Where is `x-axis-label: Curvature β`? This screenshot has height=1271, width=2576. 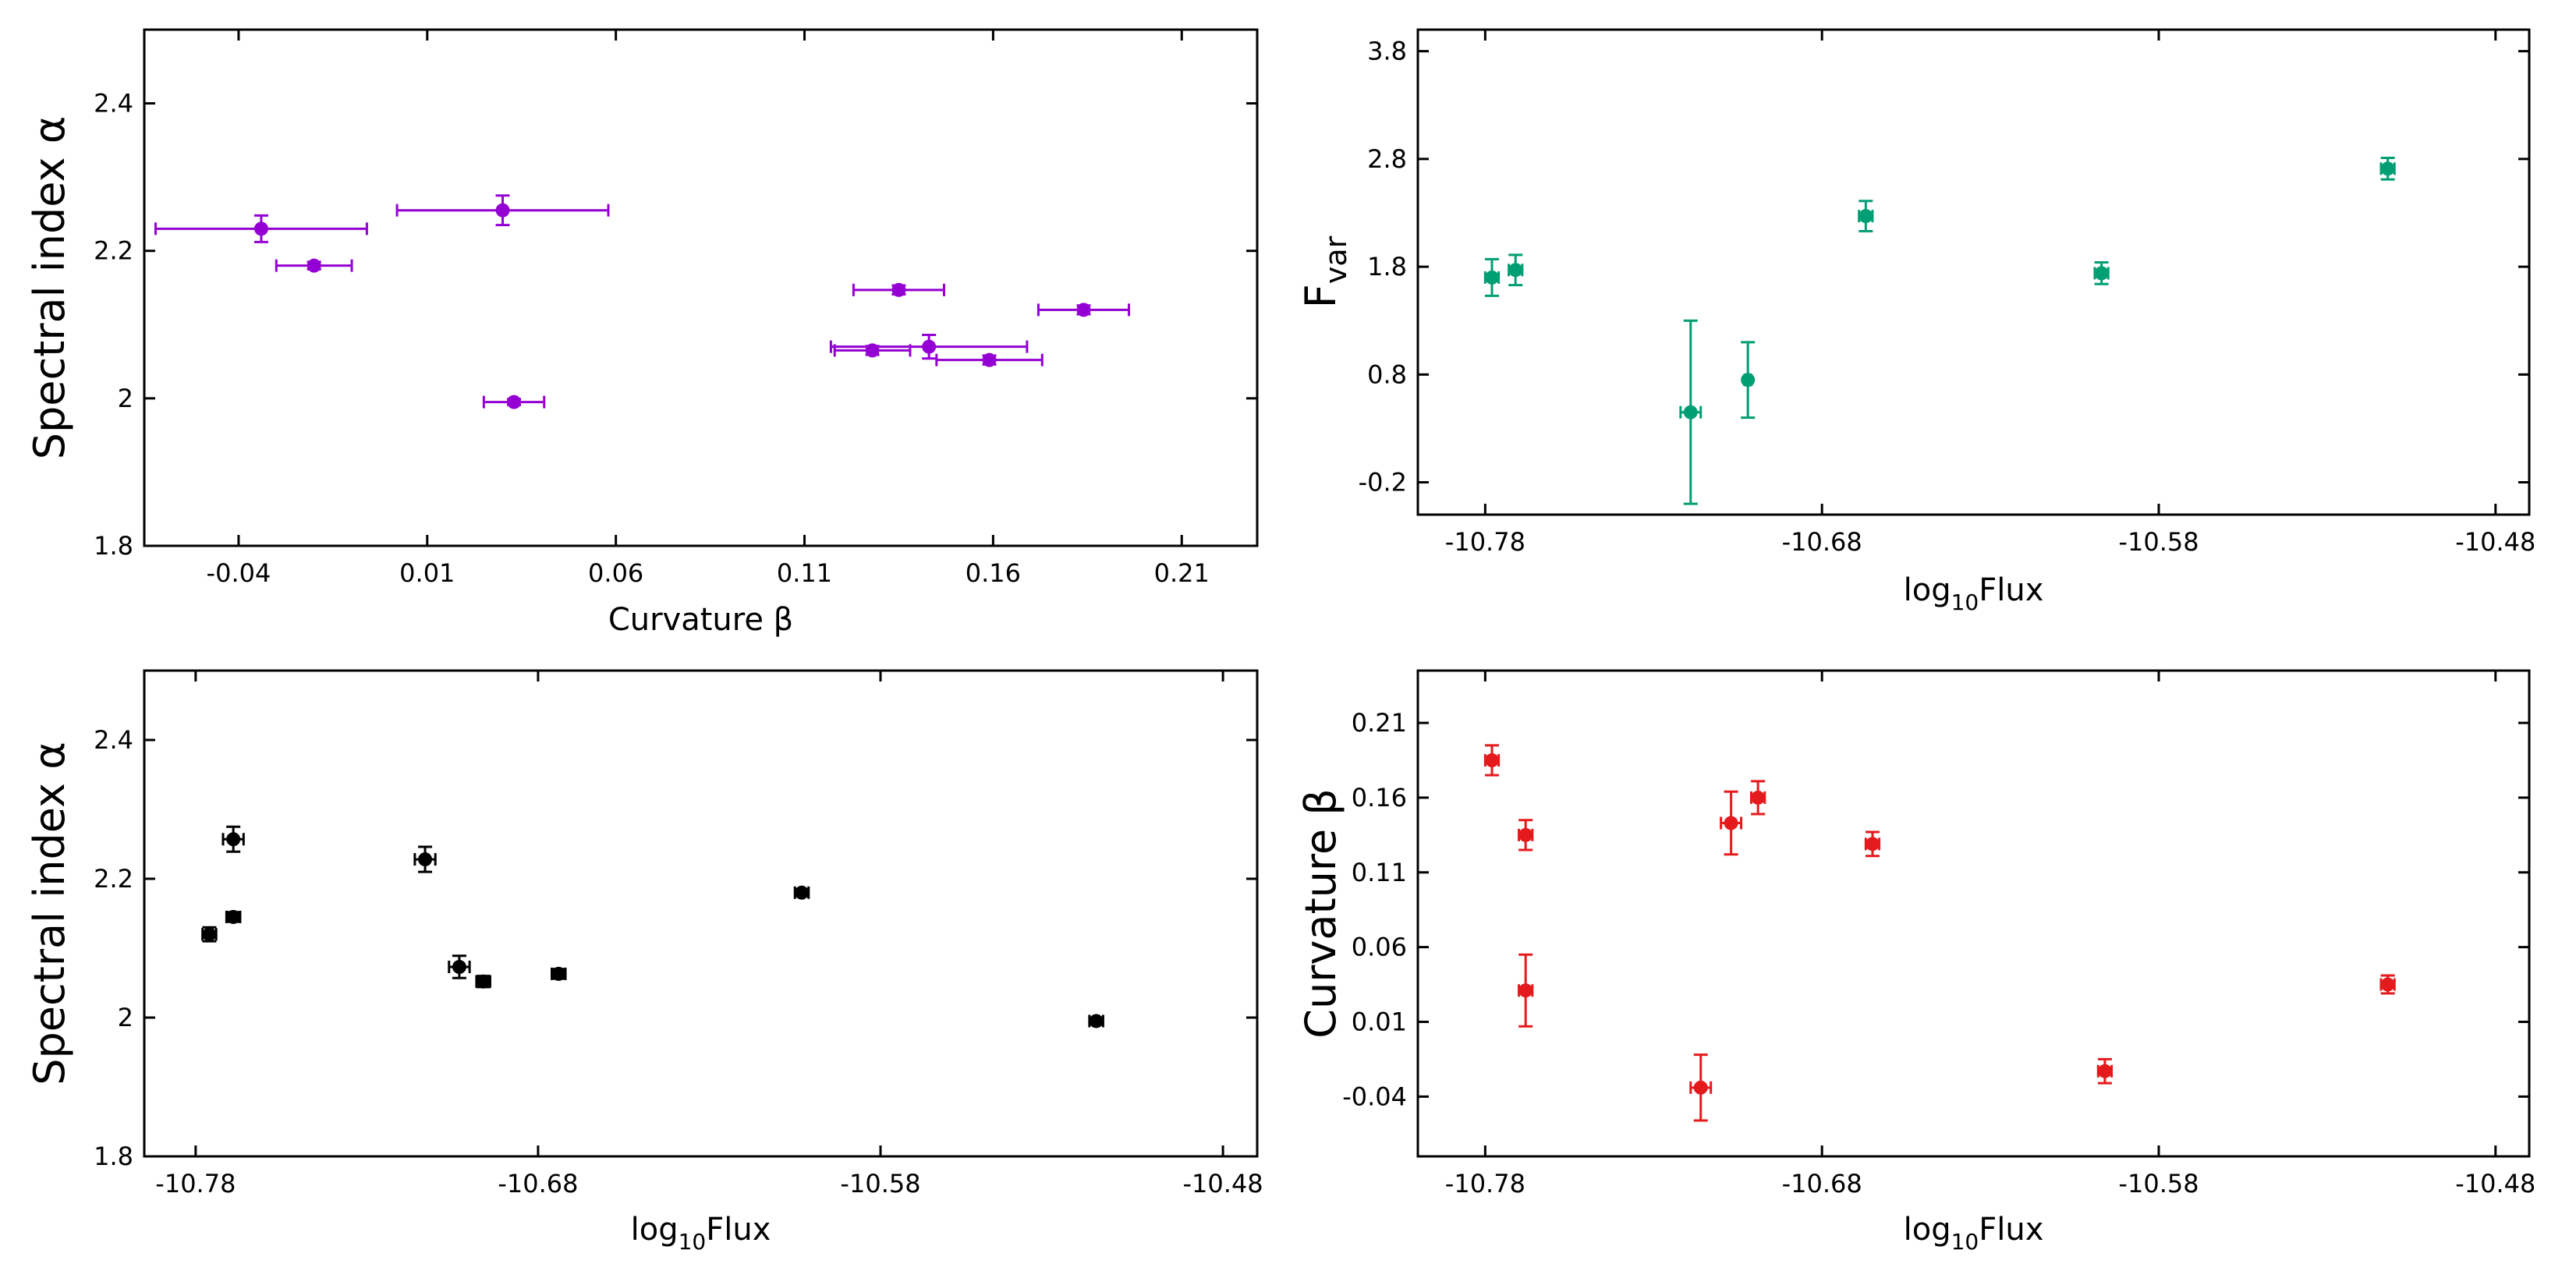
x-axis-label: Curvature β is located at coordinates (700, 620).